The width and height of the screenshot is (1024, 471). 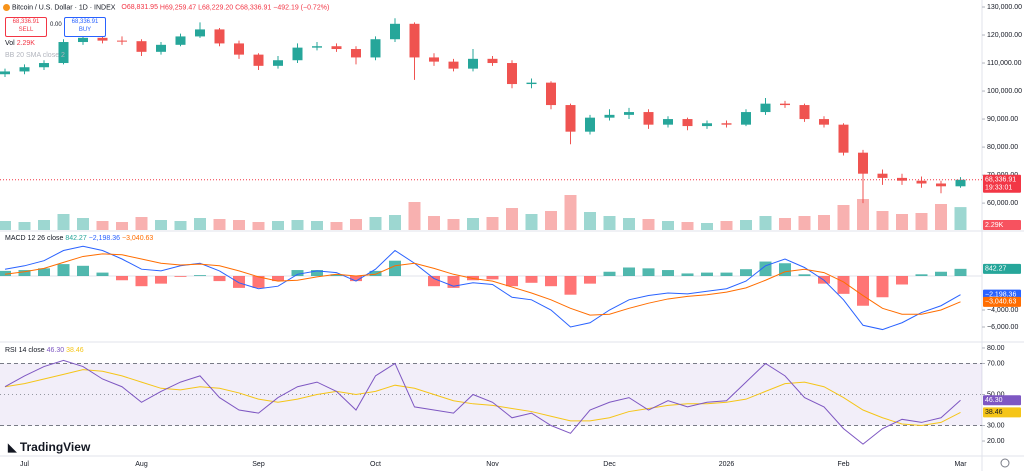 What do you see at coordinates (609, 464) in the screenshot?
I see `x-tick-label: Dec` at bounding box center [609, 464].